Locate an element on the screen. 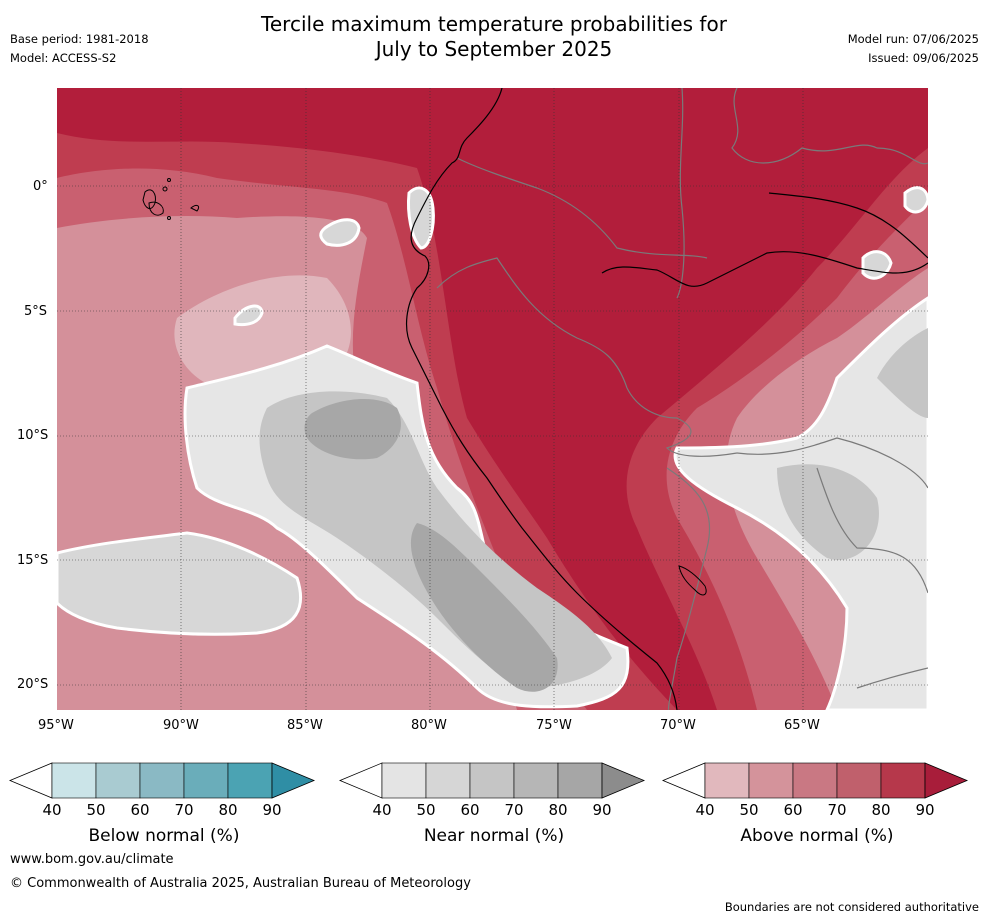  below-extend-low is located at coordinates (30, 780).